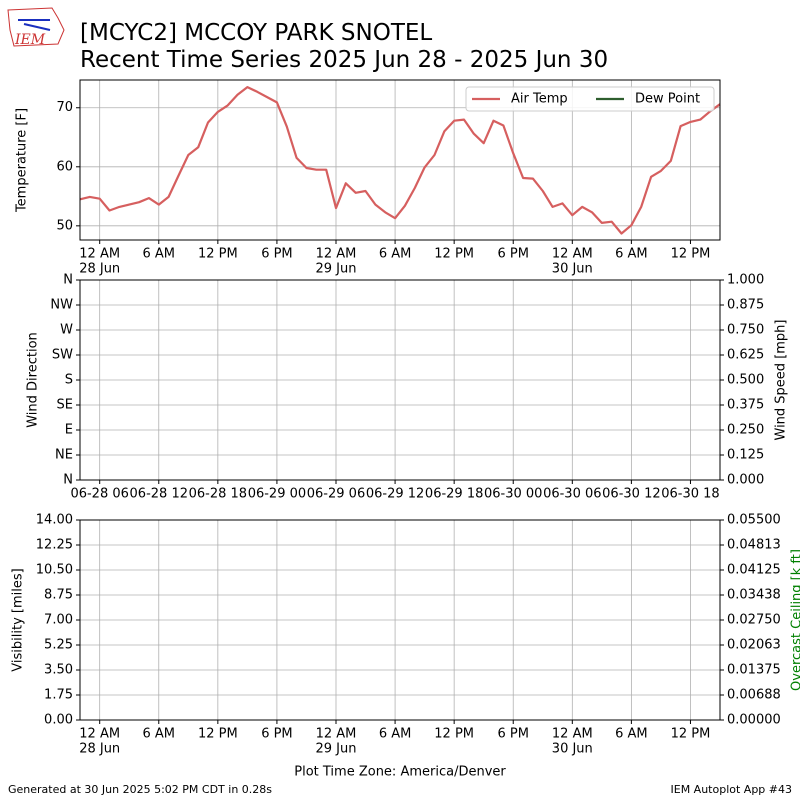 Image resolution: width=800 pixels, height=800 pixels. I want to click on logo-text: IEM, so click(30, 40).